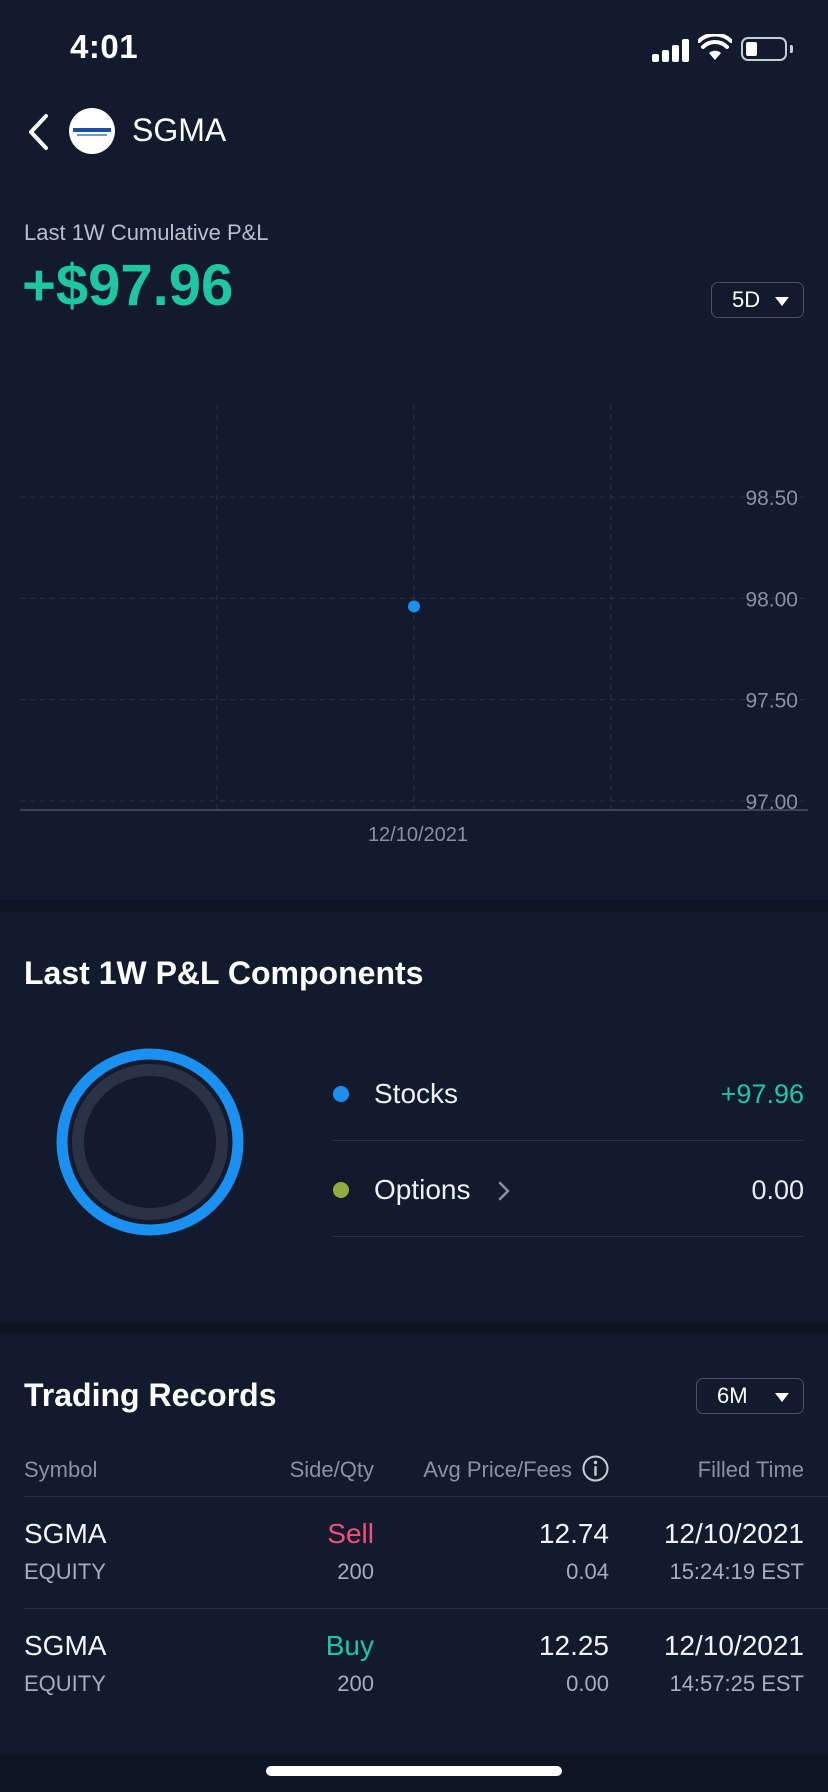  Describe the element at coordinates (150, 1395) in the screenshot. I see `trading-records-title: Trading Records` at that location.